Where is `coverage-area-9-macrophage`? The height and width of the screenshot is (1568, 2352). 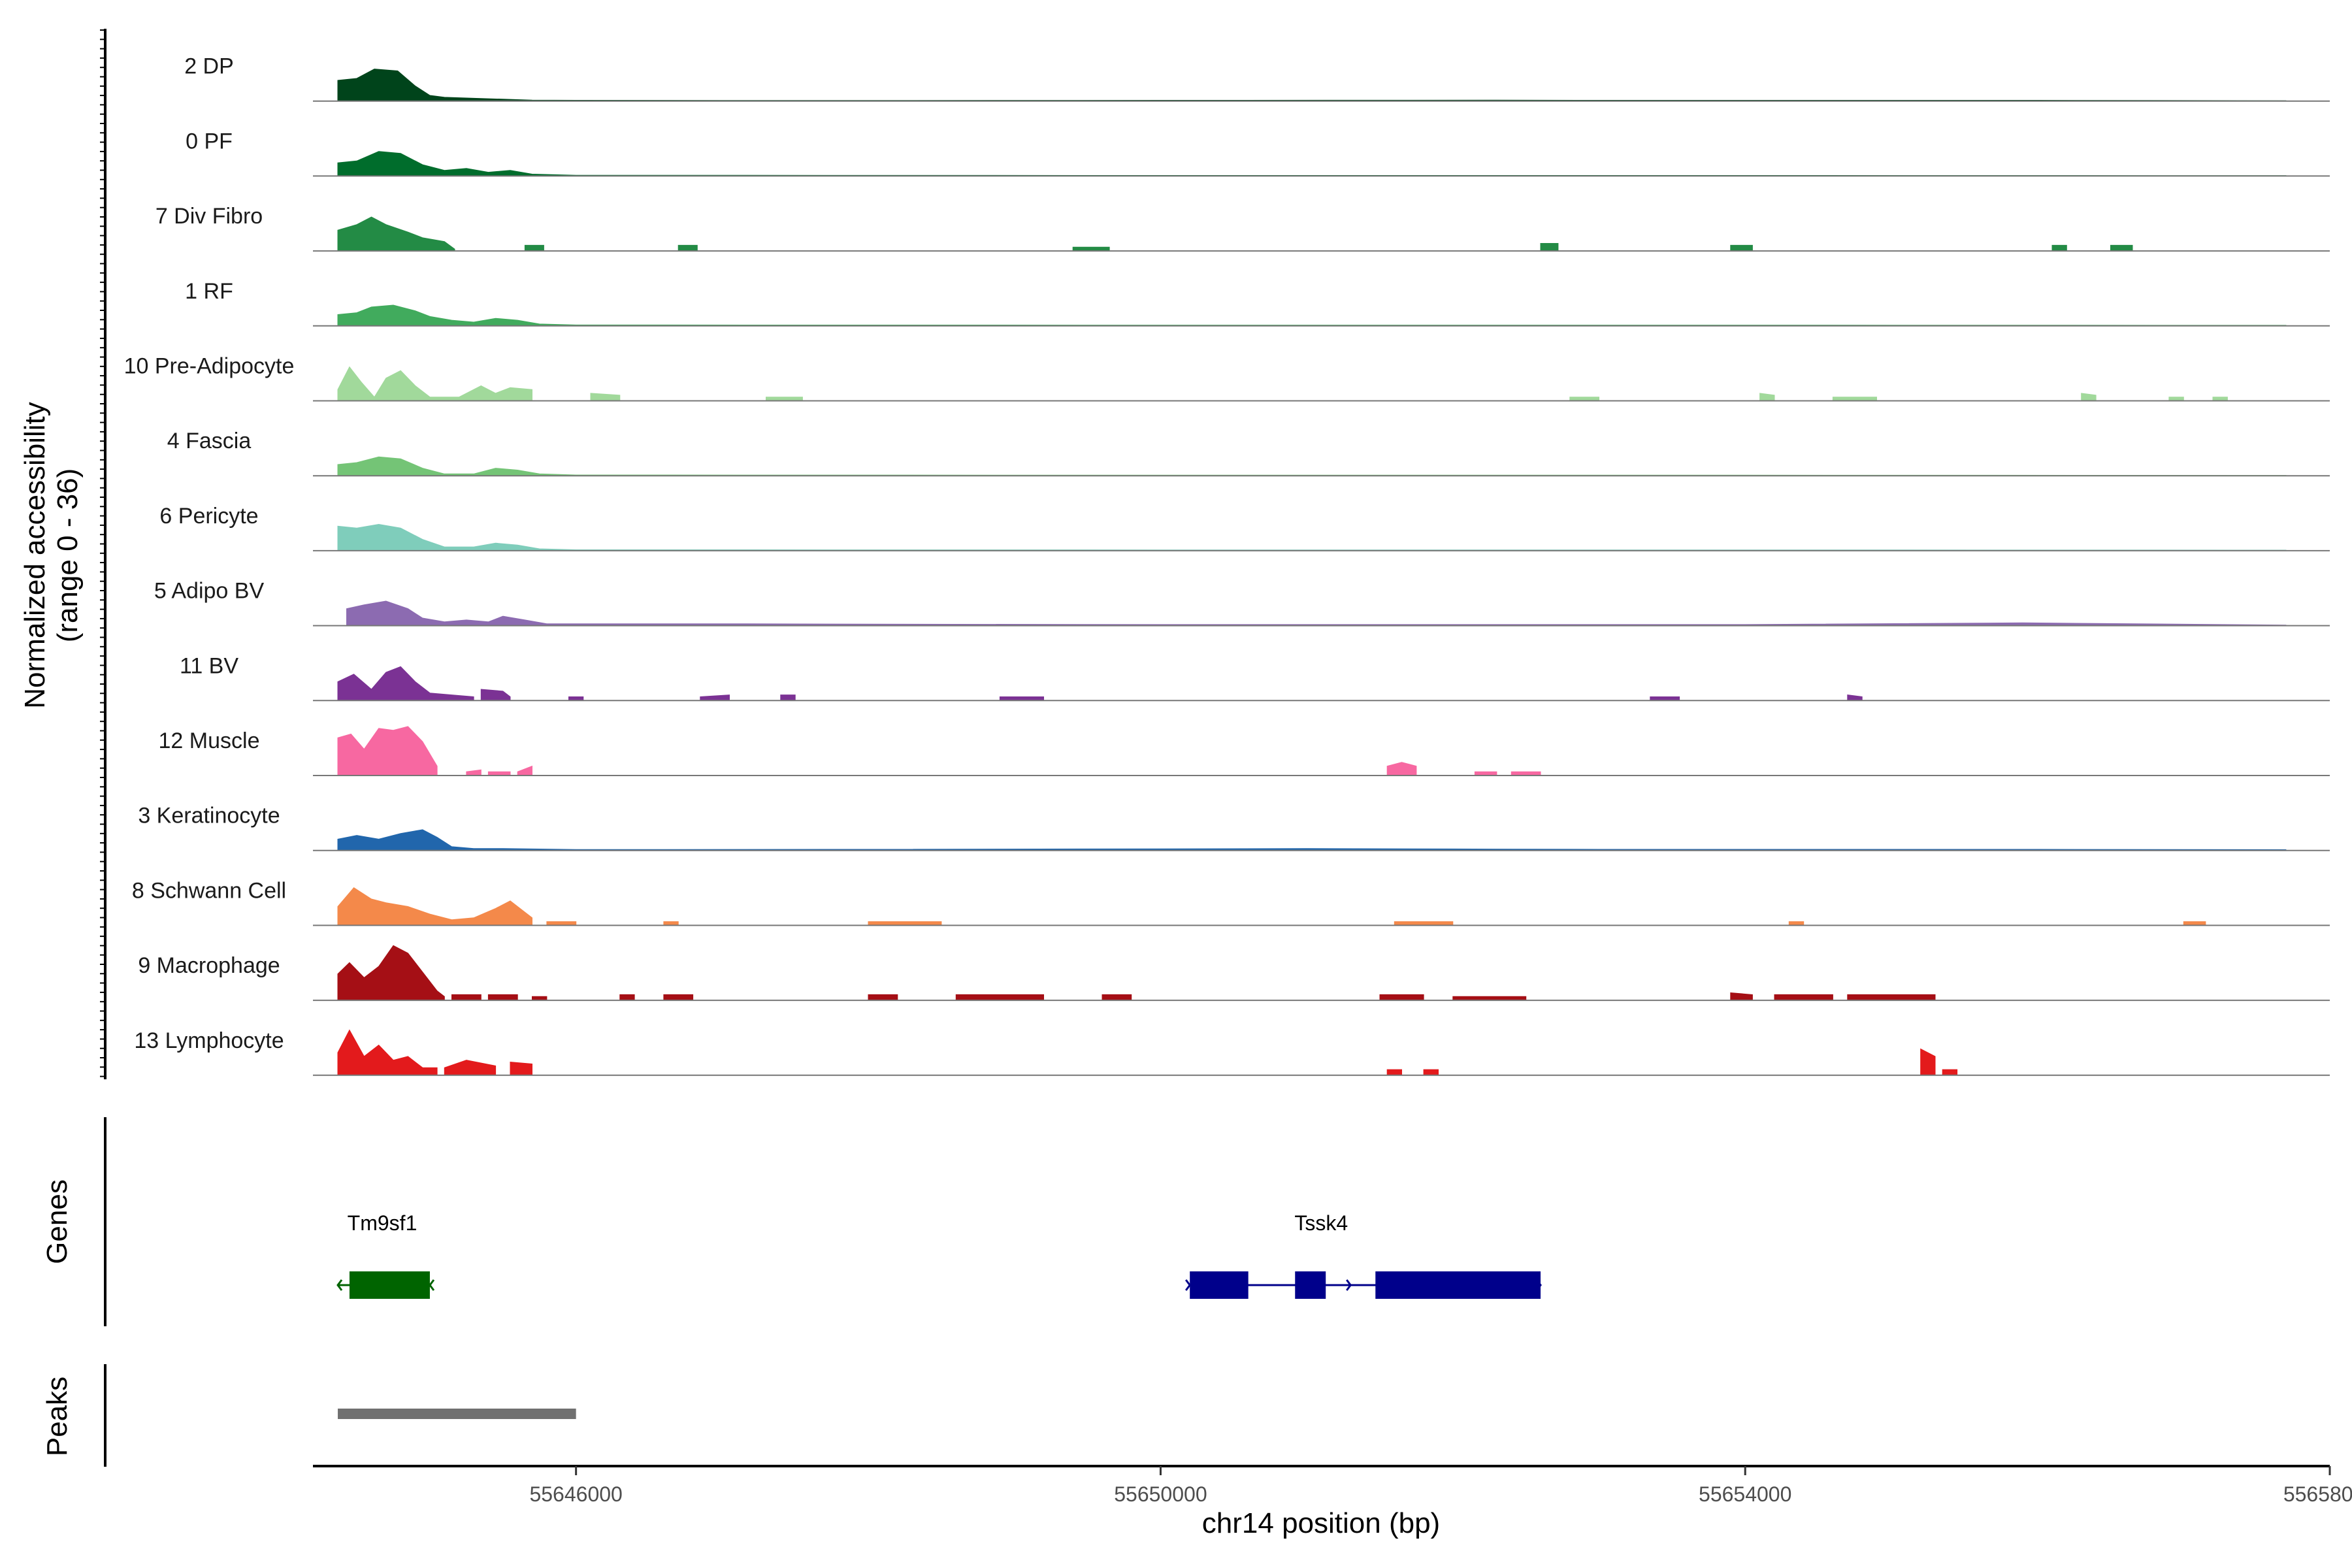 coverage-area-9-macrophage is located at coordinates (1136, 973).